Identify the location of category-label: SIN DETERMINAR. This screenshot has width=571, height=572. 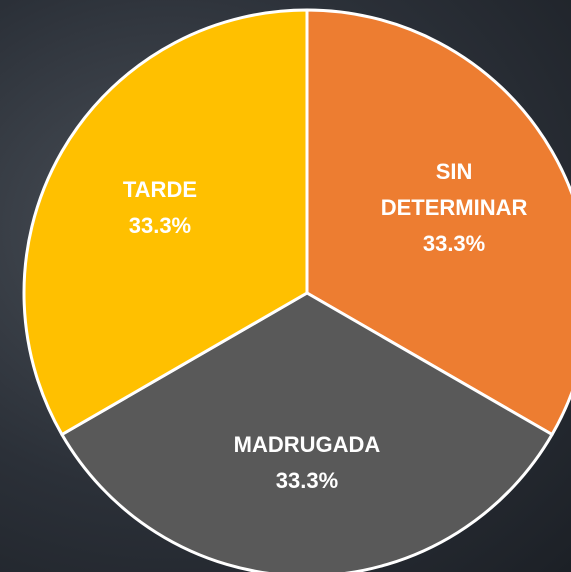
(454, 190).